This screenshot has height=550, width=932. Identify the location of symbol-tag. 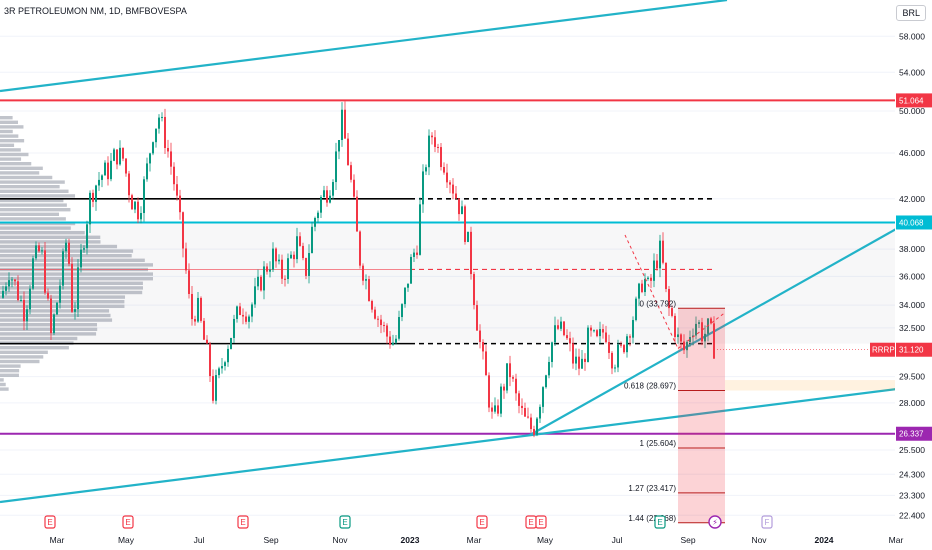
(882, 349).